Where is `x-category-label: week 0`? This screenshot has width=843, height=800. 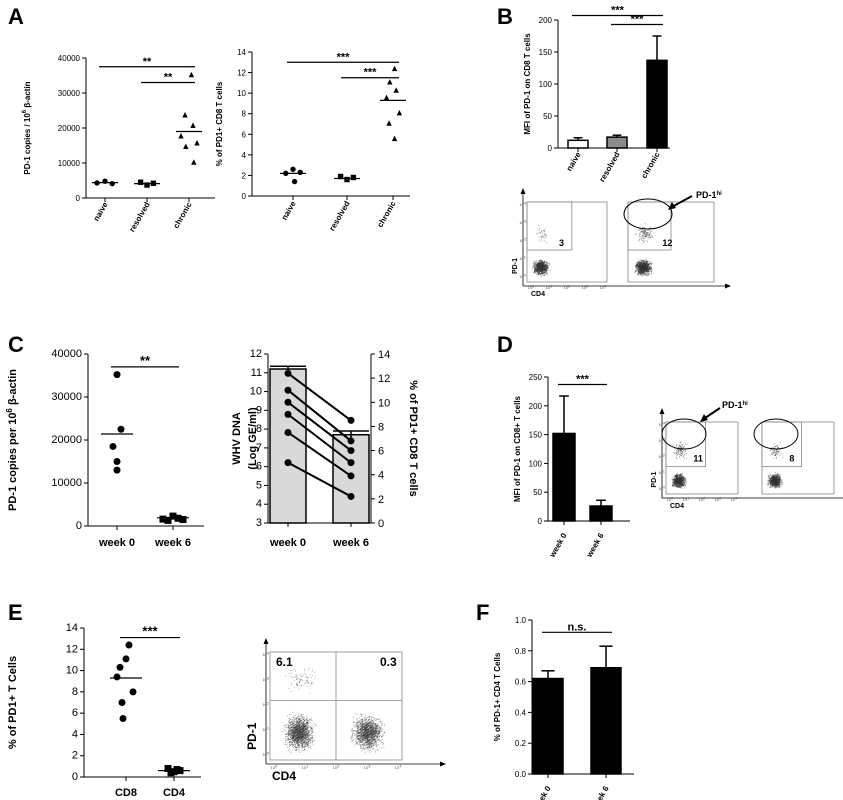
x-category-label: week 0 is located at coordinates (116, 543).